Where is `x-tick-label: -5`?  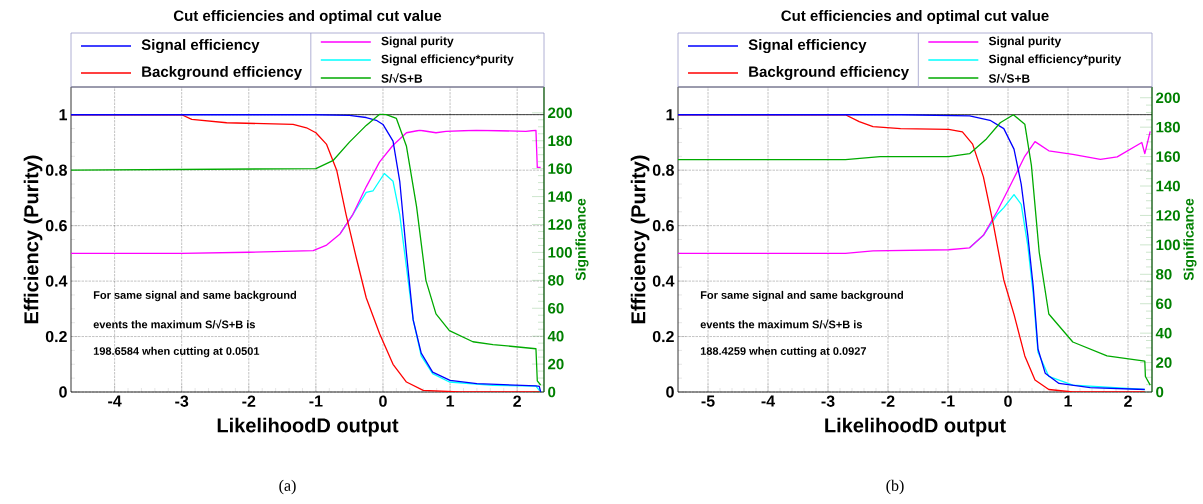 x-tick-label: -5 is located at coordinates (708, 401).